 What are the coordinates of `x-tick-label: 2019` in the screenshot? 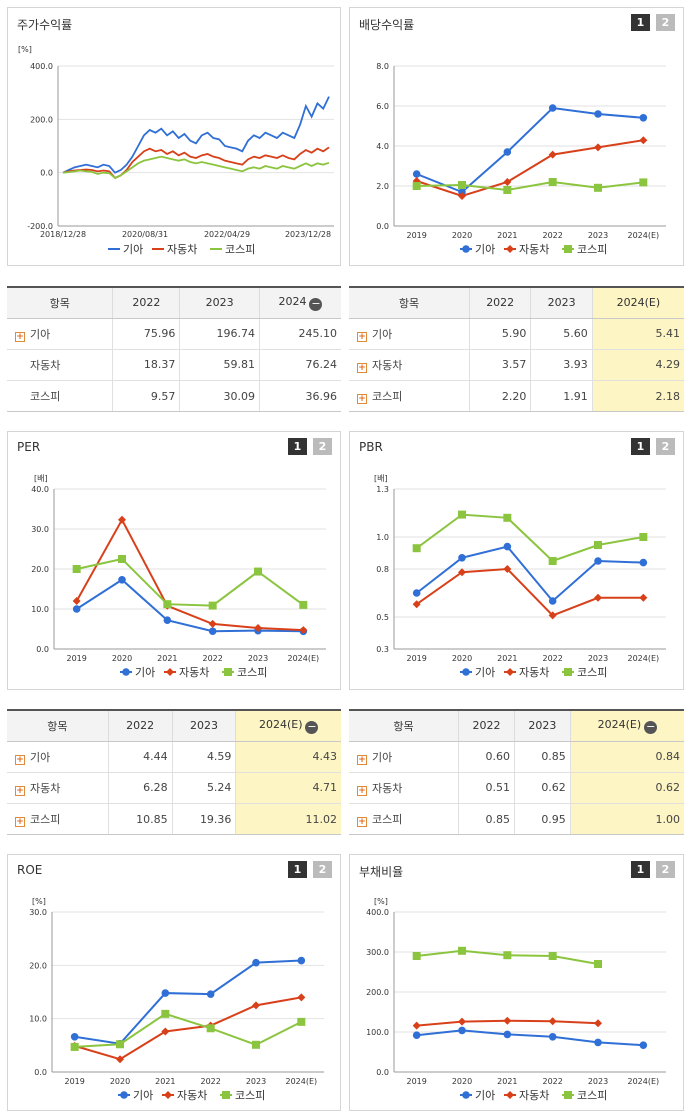 It's located at (416, 658).